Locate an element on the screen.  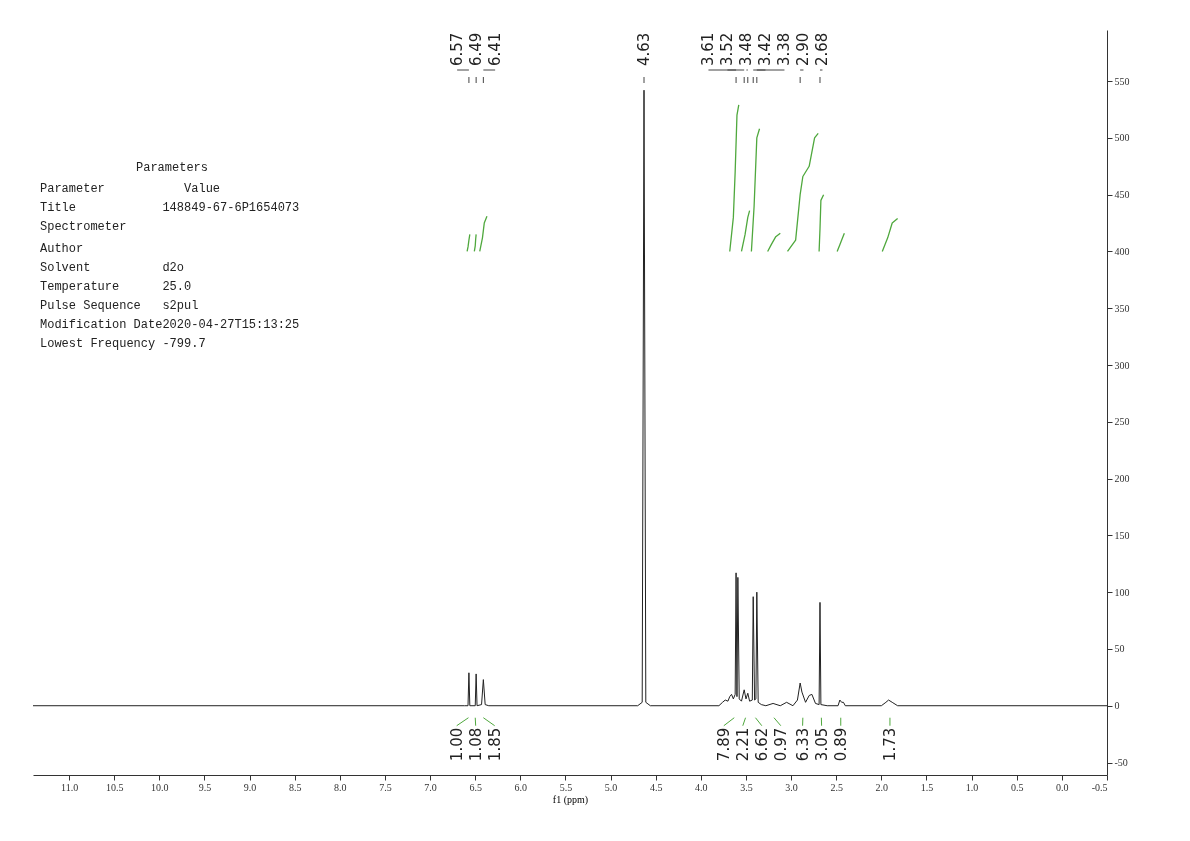
annotation: 3.38 is located at coordinates (784, 49).